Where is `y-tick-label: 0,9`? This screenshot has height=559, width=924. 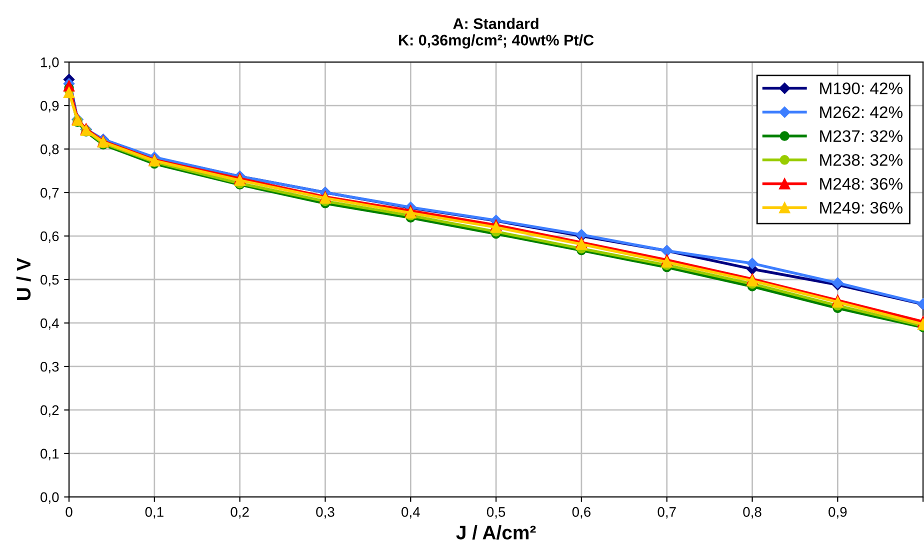 y-tick-label: 0,9 is located at coordinates (49, 106).